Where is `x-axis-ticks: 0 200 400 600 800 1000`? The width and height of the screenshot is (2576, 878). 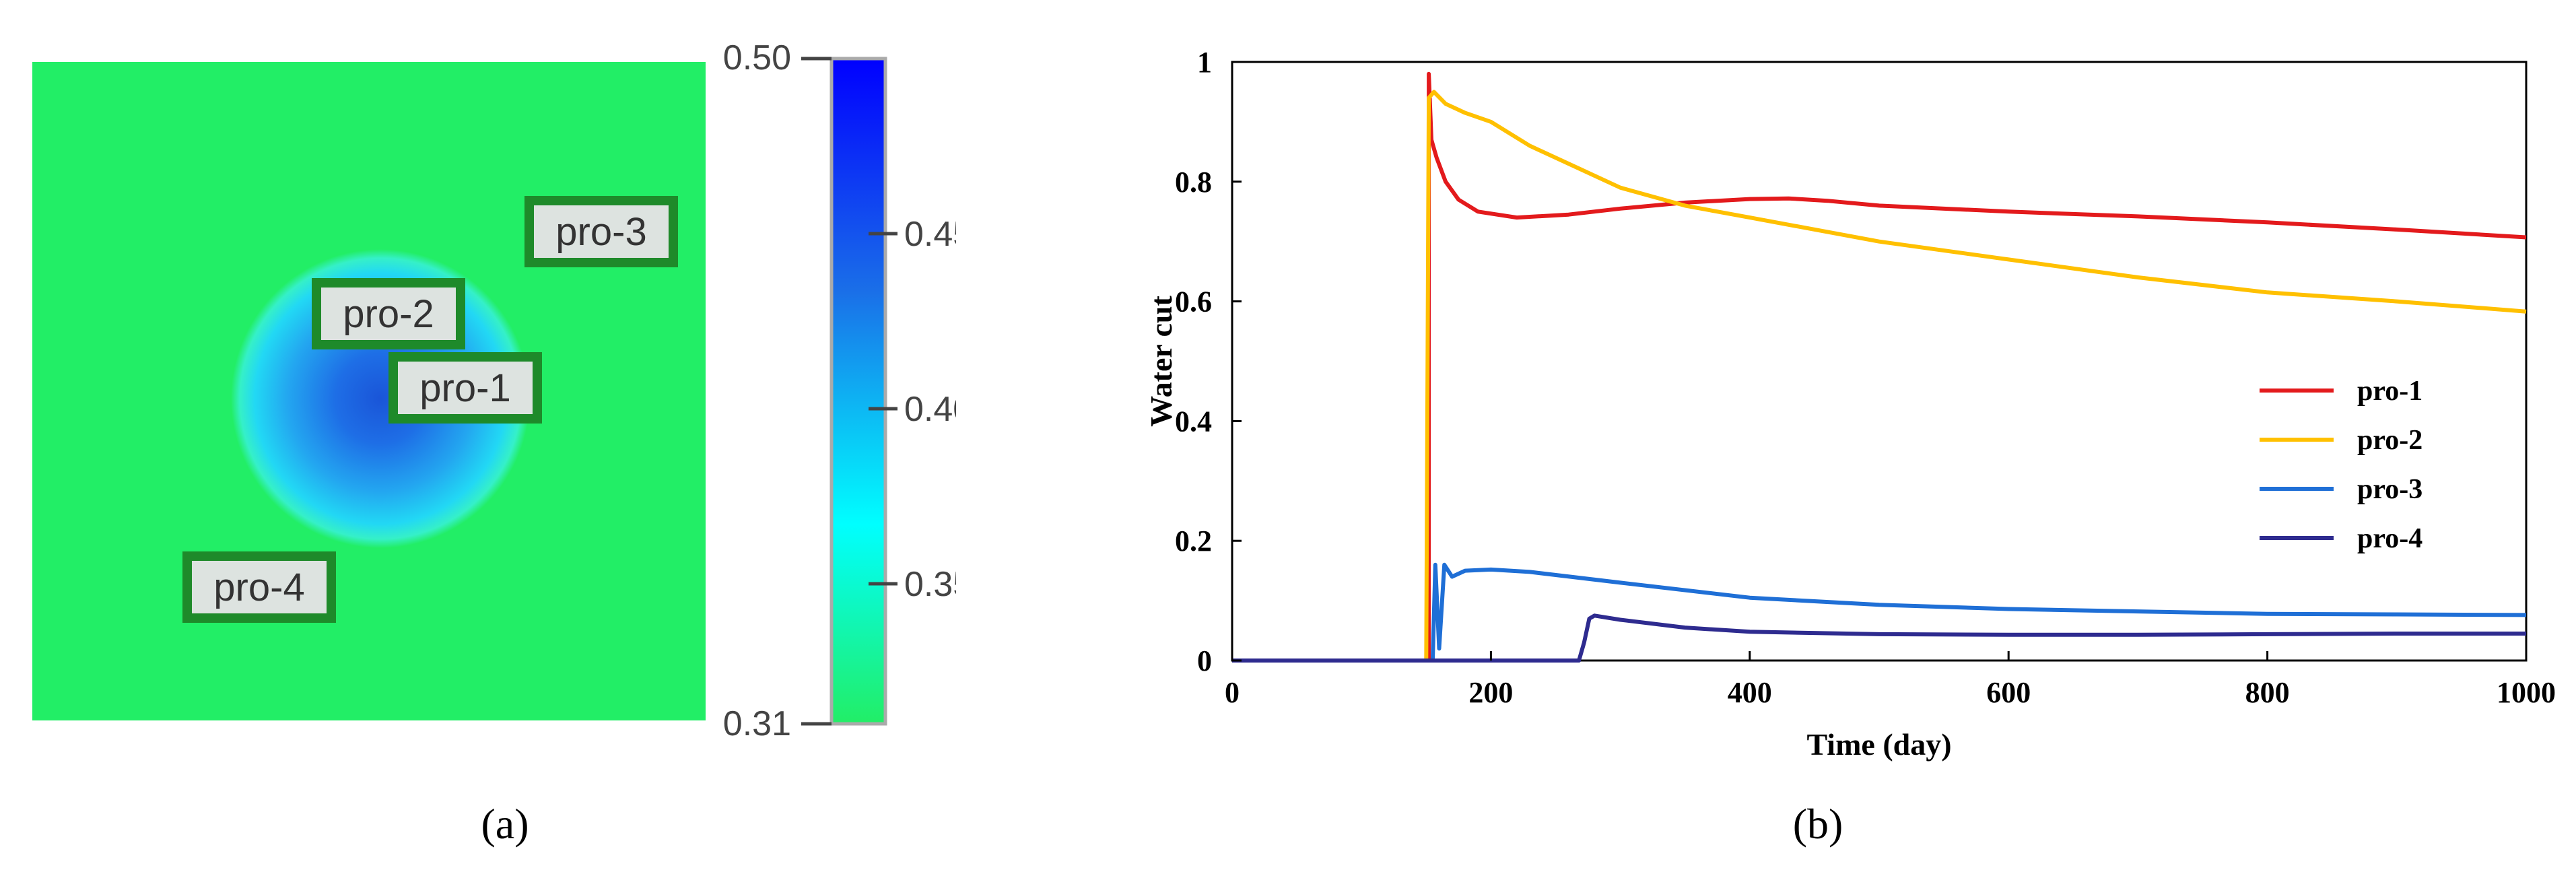
x-axis-ticks: 0 200 400 600 800 1000 is located at coordinates (1891, 680).